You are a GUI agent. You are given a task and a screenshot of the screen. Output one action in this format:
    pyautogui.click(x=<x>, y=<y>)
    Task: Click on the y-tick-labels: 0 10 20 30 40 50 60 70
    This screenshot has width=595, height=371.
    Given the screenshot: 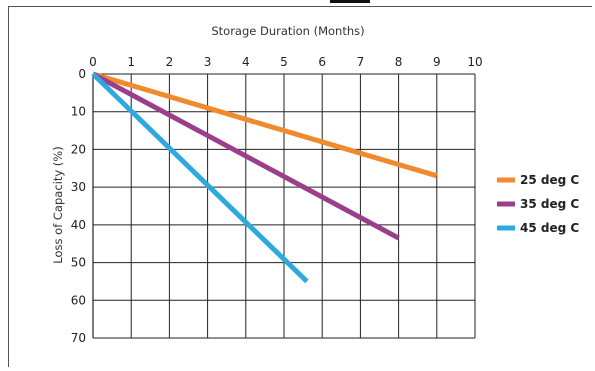 What is the action you would take?
    pyautogui.click(x=78, y=206)
    